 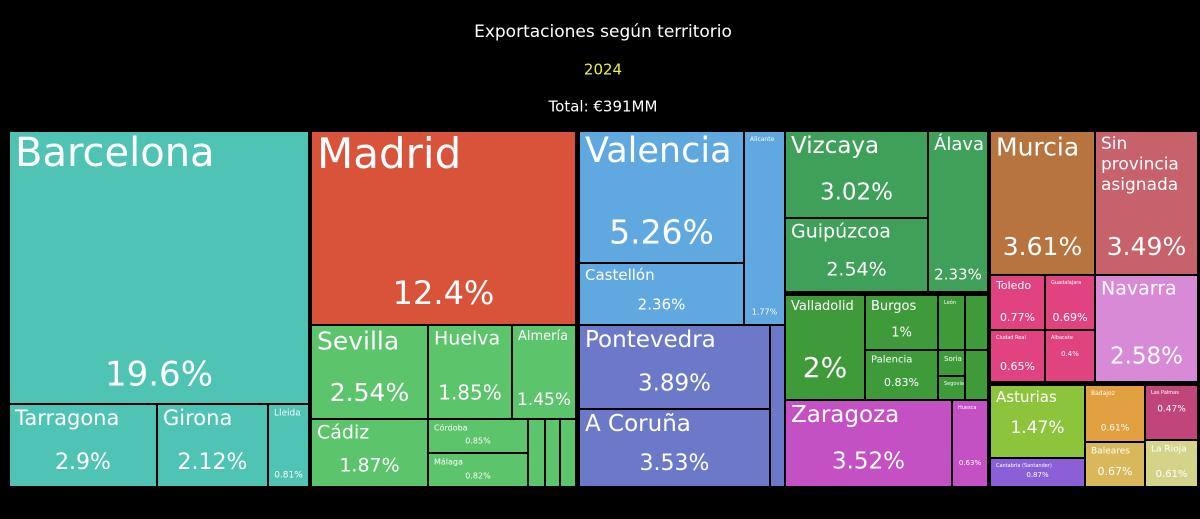 What do you see at coordinates (1017, 302) in the screenshot?
I see `tile-group: Toledo 0.77%` at bounding box center [1017, 302].